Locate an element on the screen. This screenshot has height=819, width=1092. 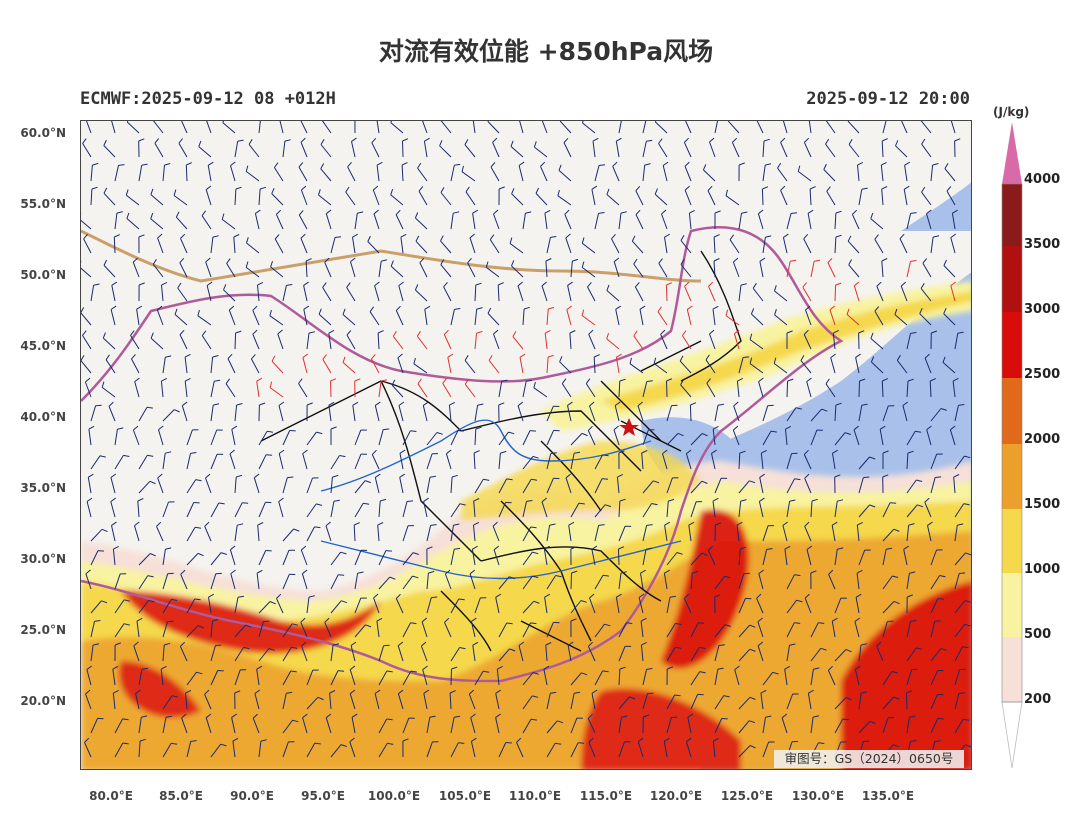
lat-label-45: 45.0°N is located at coordinates (43, 346).